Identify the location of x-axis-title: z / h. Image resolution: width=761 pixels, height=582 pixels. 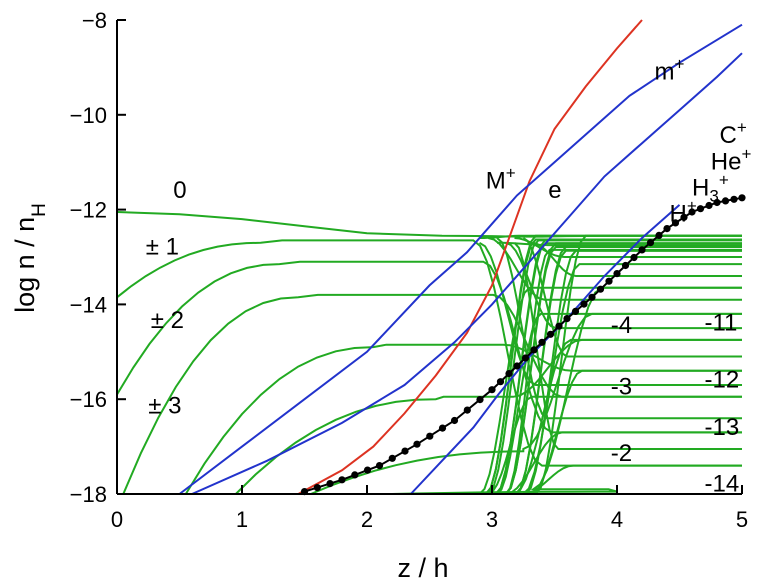
(422, 567).